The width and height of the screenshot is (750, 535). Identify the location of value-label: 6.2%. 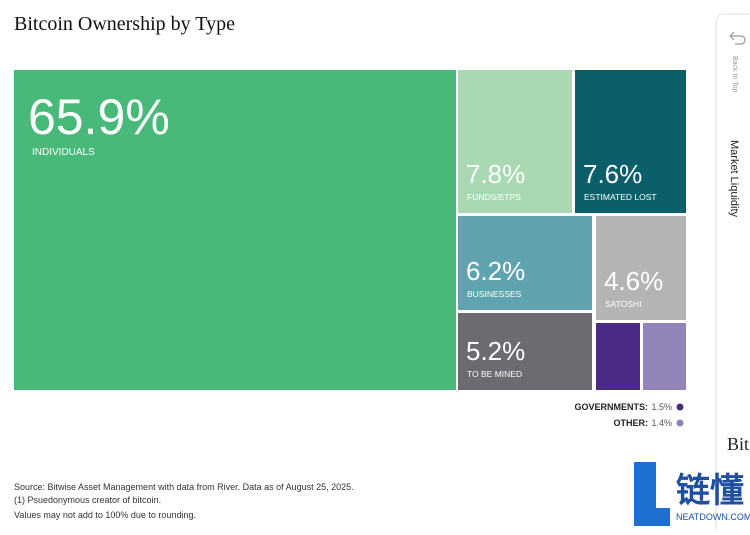
(495, 271).